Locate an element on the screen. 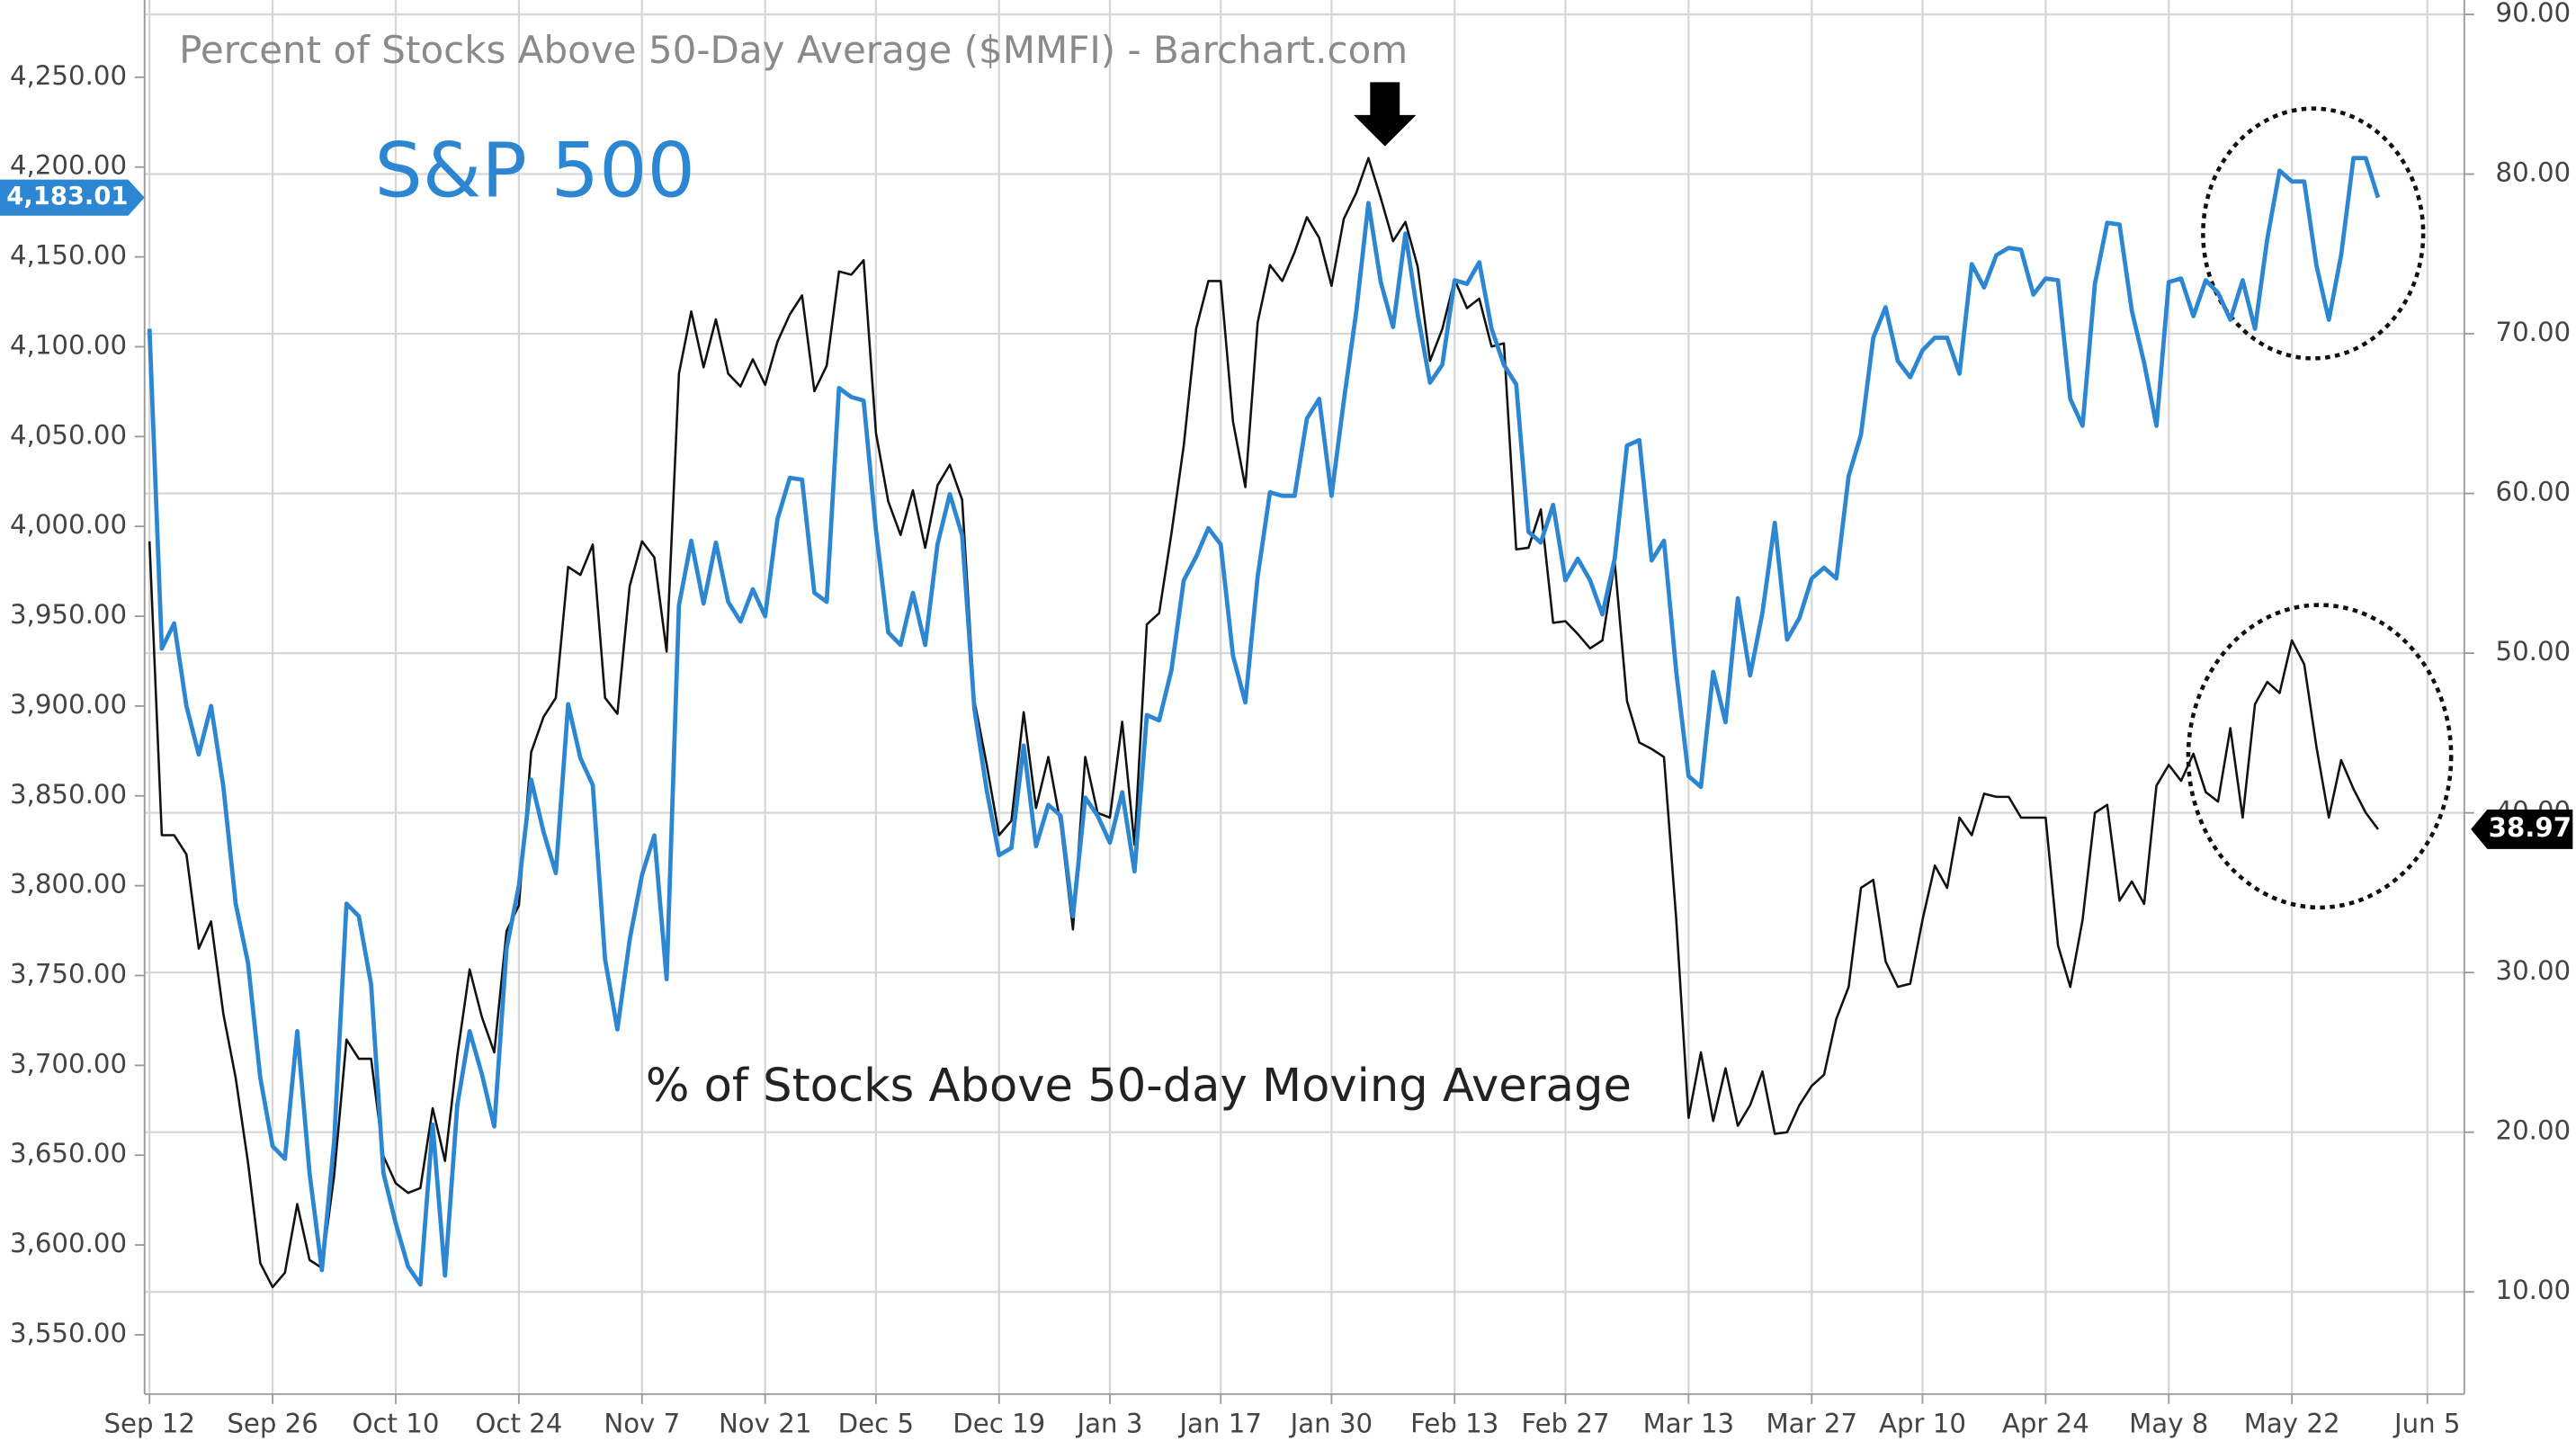  series-label: % of Stocks Above 50-day Moving Average is located at coordinates (1139, 1087).